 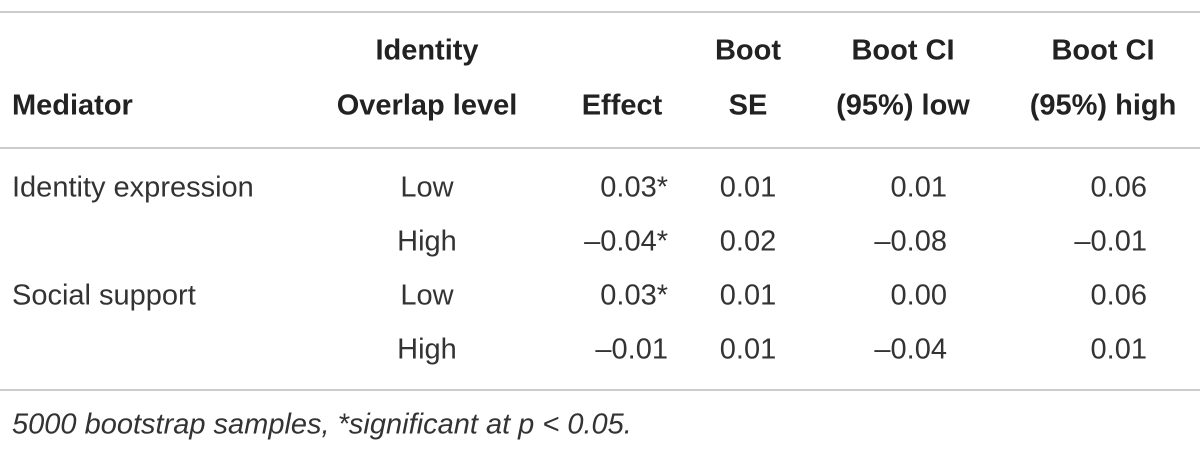 What do you see at coordinates (427, 106) in the screenshot?
I see `column-header: Overlap level` at bounding box center [427, 106].